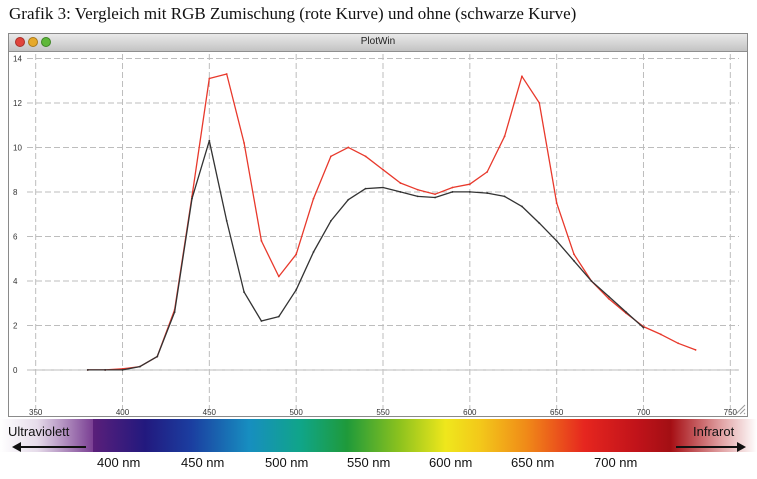 This screenshot has width=757, height=479. Describe the element at coordinates (369, 462) in the screenshot. I see `wavelength-label: 550 nm` at that location.